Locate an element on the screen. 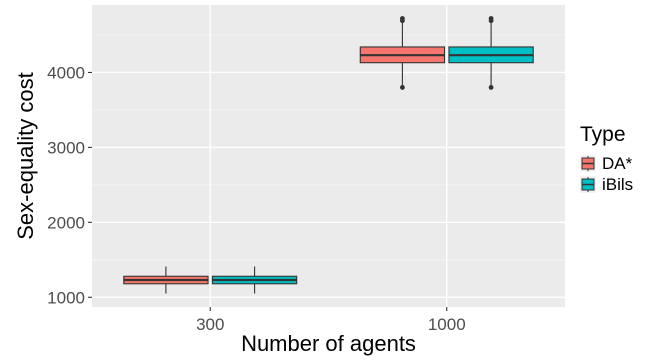 This screenshot has width=657, height=360. x-tick-label: 300 is located at coordinates (210, 324).